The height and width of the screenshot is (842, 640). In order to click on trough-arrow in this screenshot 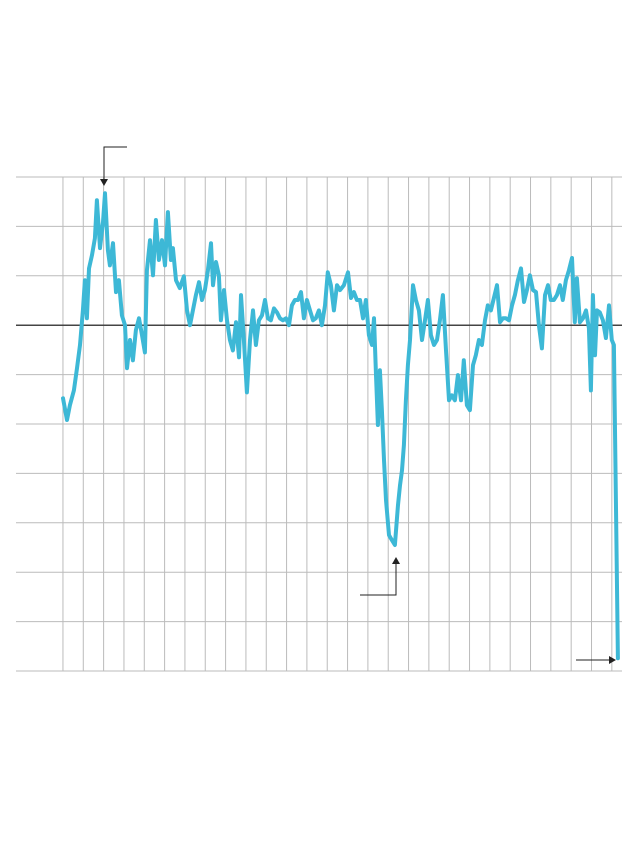, I will do `click(378, 579)`.